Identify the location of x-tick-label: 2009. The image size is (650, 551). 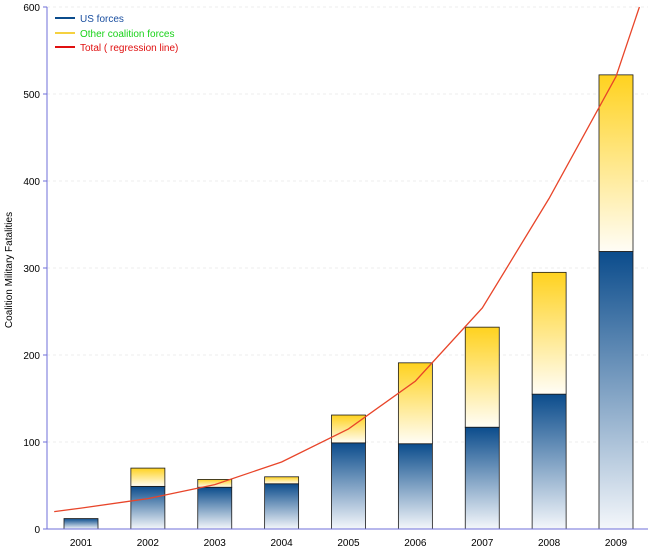
(616, 543).